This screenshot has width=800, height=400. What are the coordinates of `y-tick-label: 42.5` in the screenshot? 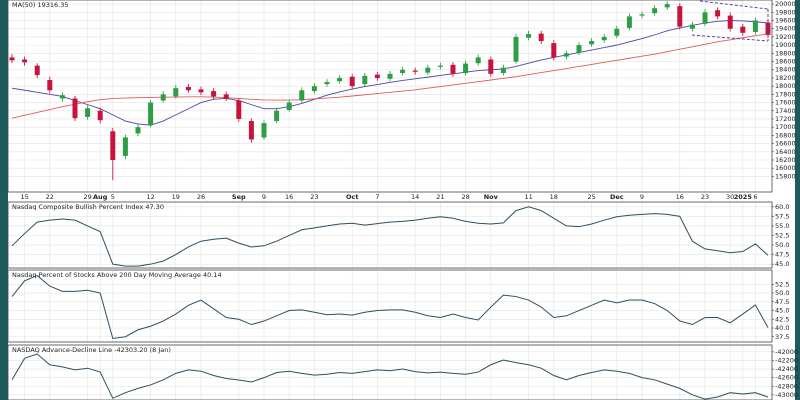 It's located at (782, 319).